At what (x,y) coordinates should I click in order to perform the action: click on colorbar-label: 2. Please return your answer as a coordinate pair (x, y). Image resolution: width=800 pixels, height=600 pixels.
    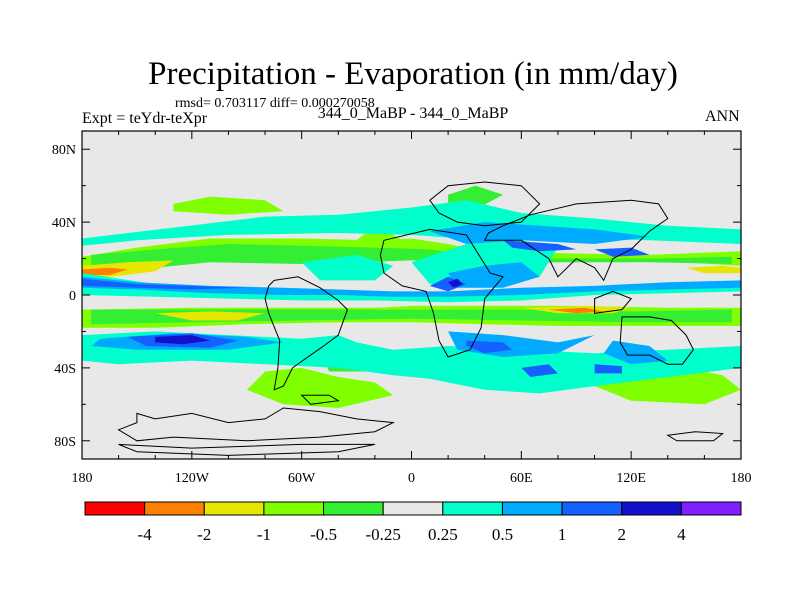
    Looking at the image, I should click on (621, 534).